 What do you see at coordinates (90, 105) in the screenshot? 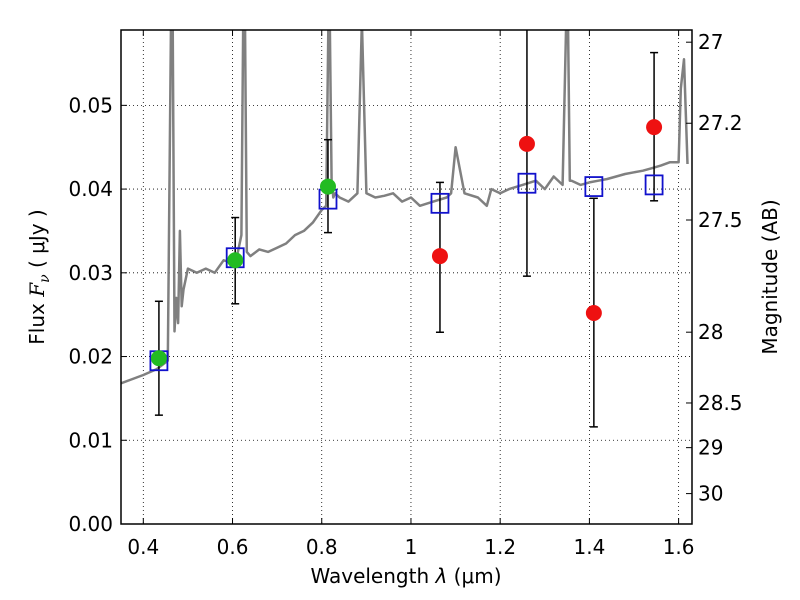
I see `y-tick-label: 0.05` at bounding box center [90, 105].